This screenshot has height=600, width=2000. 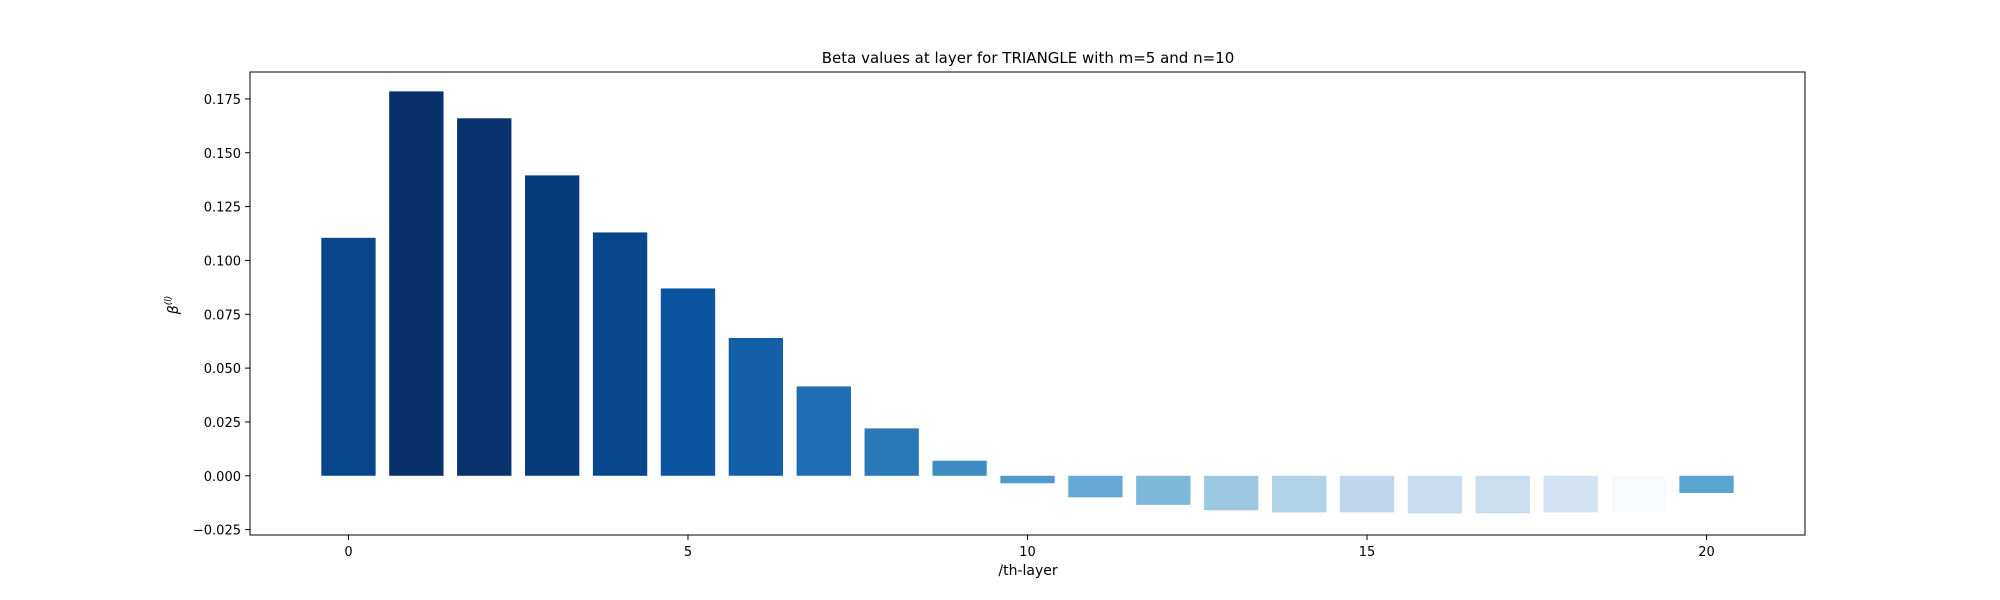 I want to click on y-axis-label-group: β(l), so click(x=173, y=305).